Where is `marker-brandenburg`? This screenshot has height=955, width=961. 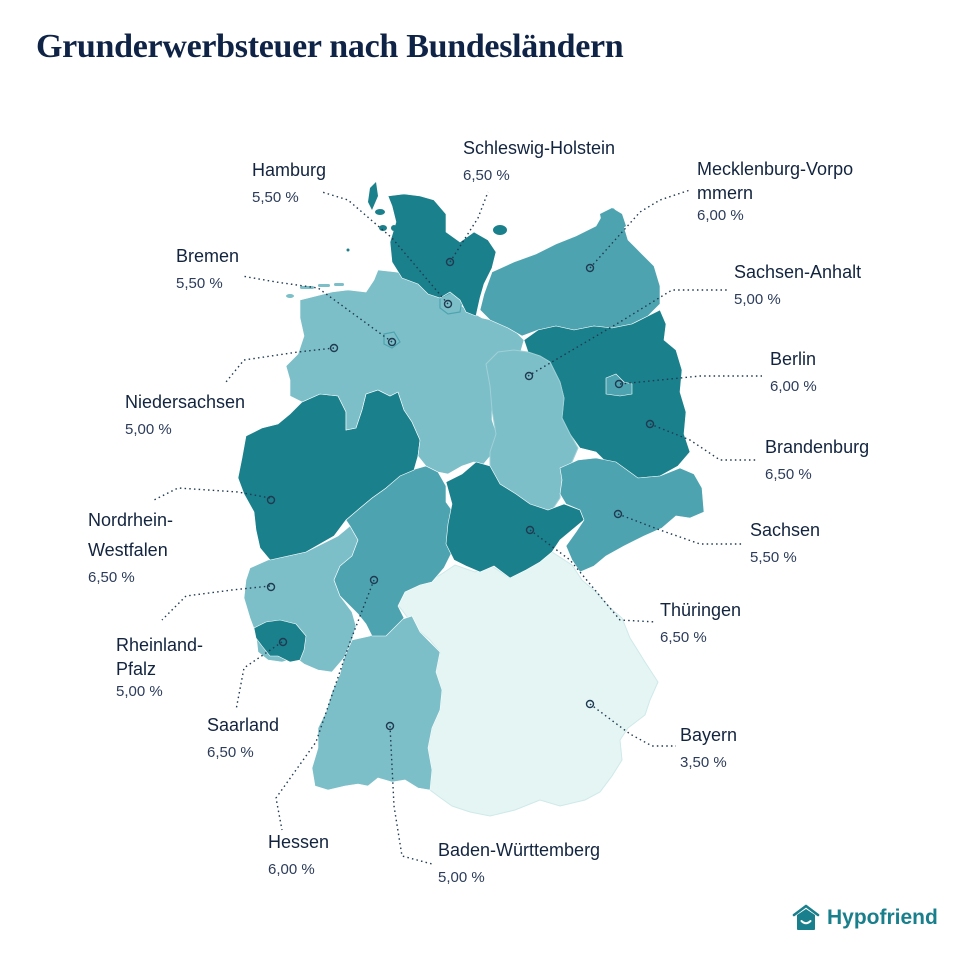 marker-brandenburg is located at coordinates (650, 424).